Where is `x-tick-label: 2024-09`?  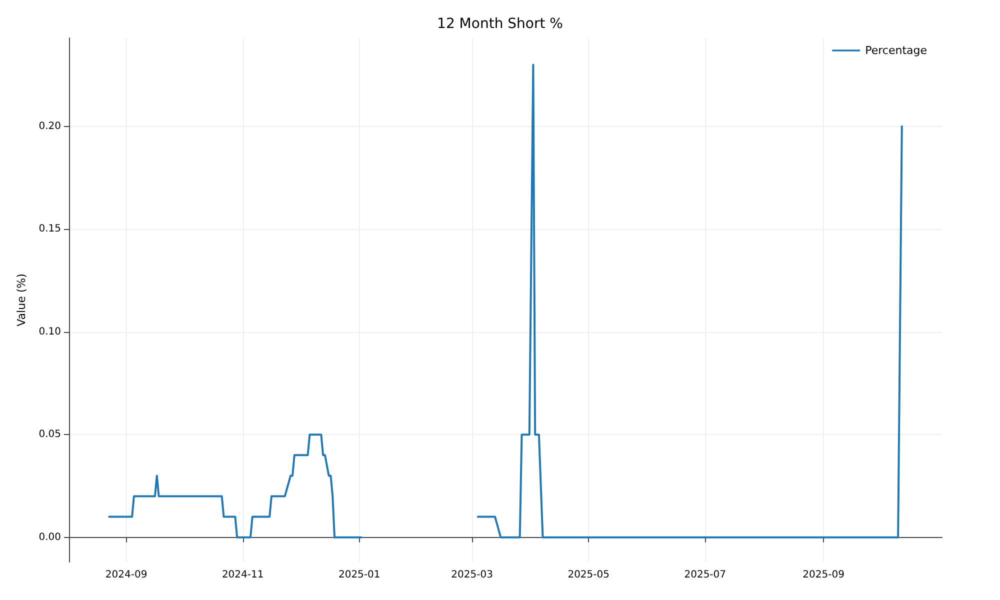
x-tick-label: 2024-09 is located at coordinates (126, 575).